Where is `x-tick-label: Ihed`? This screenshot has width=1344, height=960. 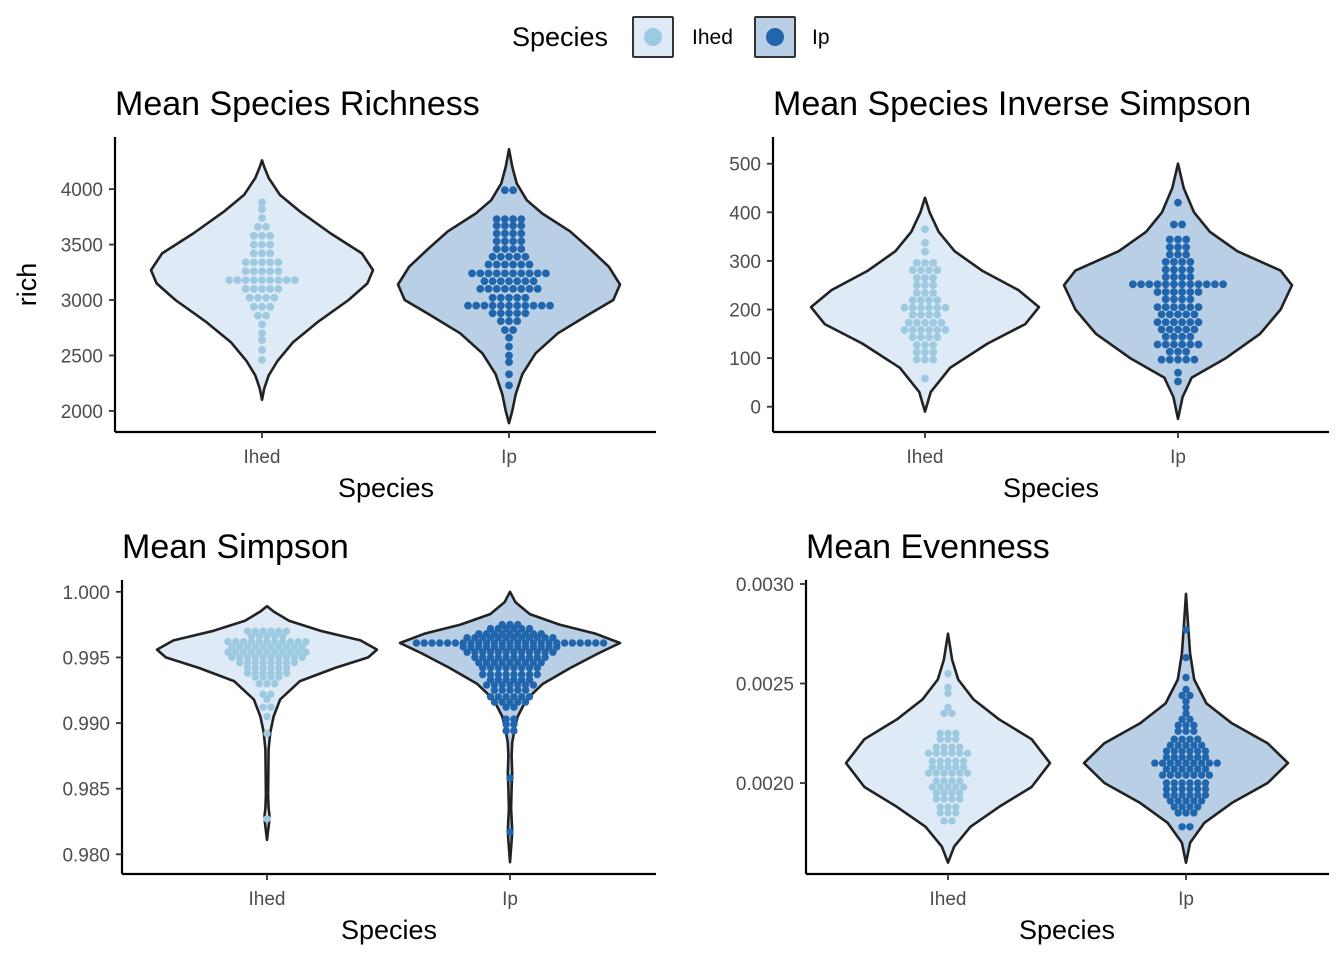 x-tick-label: Ihed is located at coordinates (948, 899).